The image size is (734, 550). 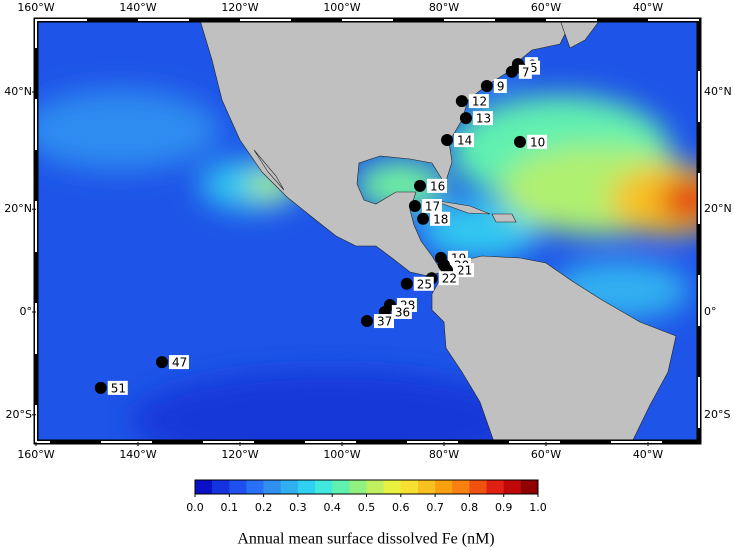 I want to click on station-label: 7, so click(x=526, y=72).